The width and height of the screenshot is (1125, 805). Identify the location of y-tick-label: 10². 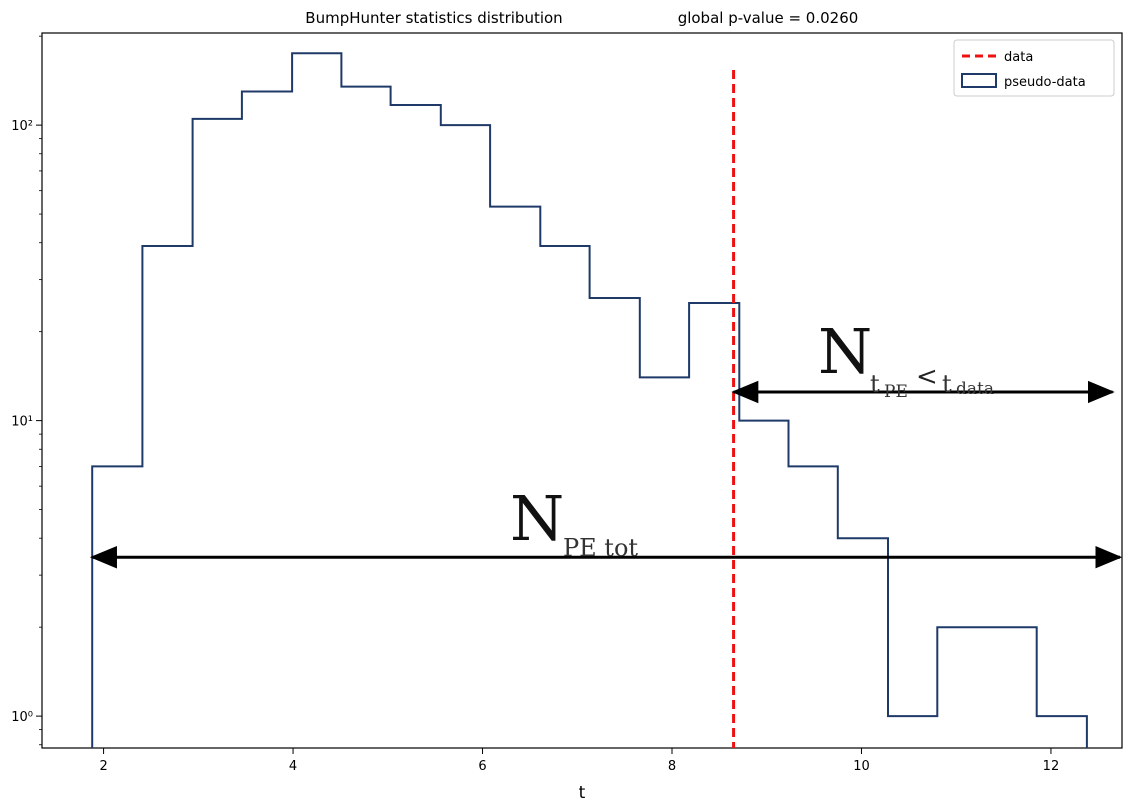
(22, 126).